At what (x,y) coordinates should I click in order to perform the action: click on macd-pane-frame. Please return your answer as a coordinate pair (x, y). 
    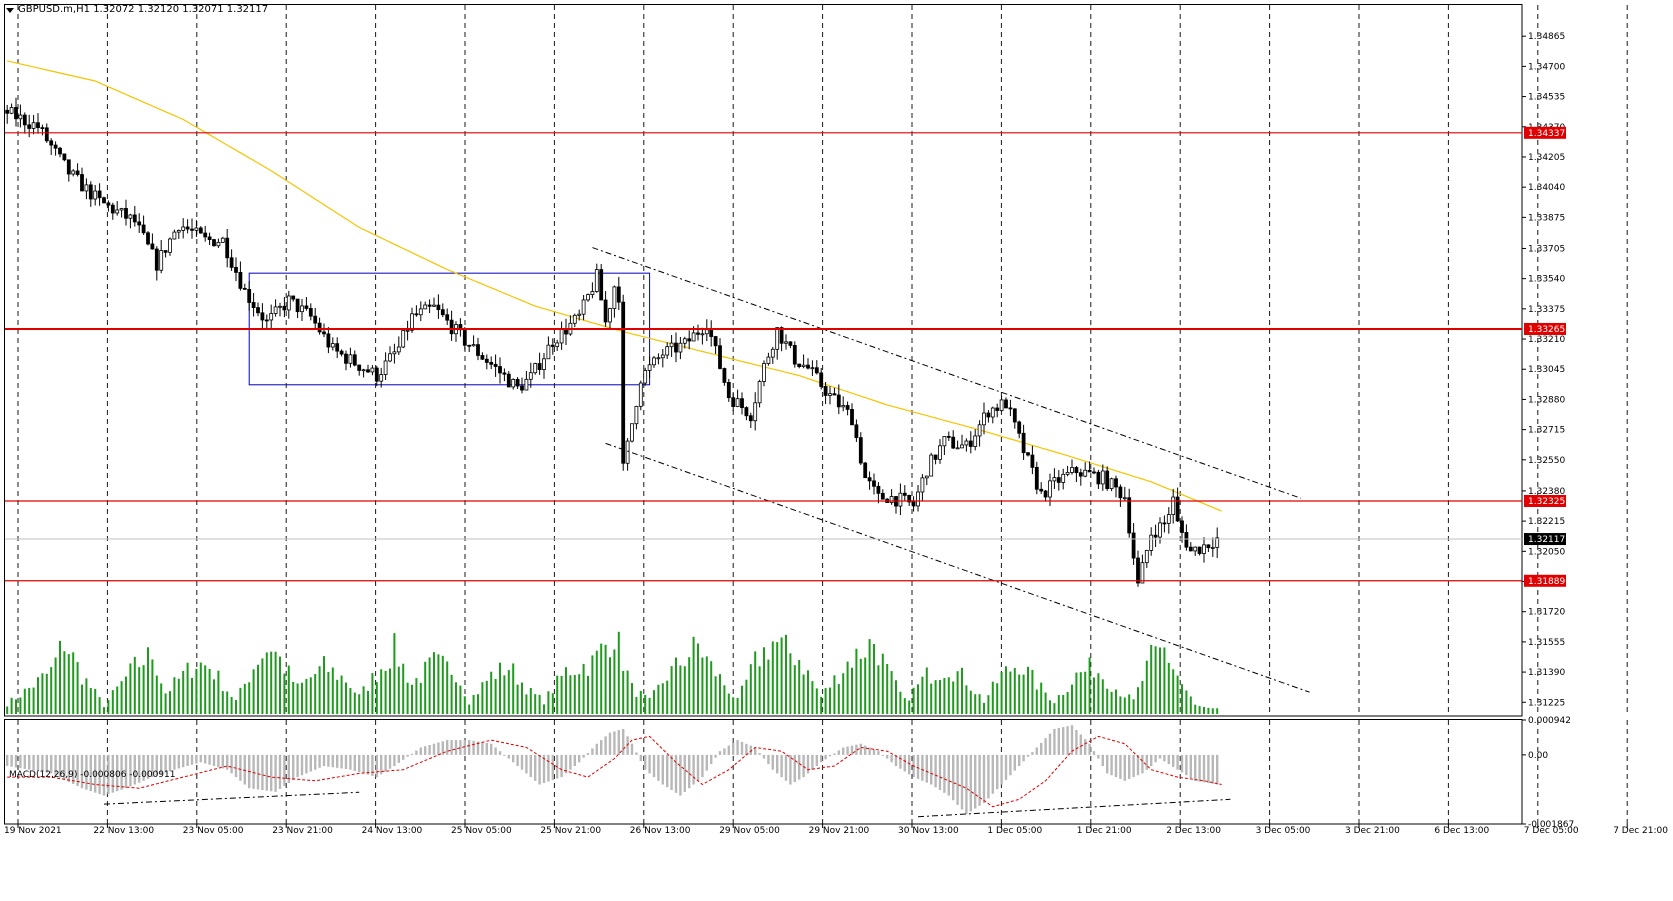
    Looking at the image, I should click on (763, 772).